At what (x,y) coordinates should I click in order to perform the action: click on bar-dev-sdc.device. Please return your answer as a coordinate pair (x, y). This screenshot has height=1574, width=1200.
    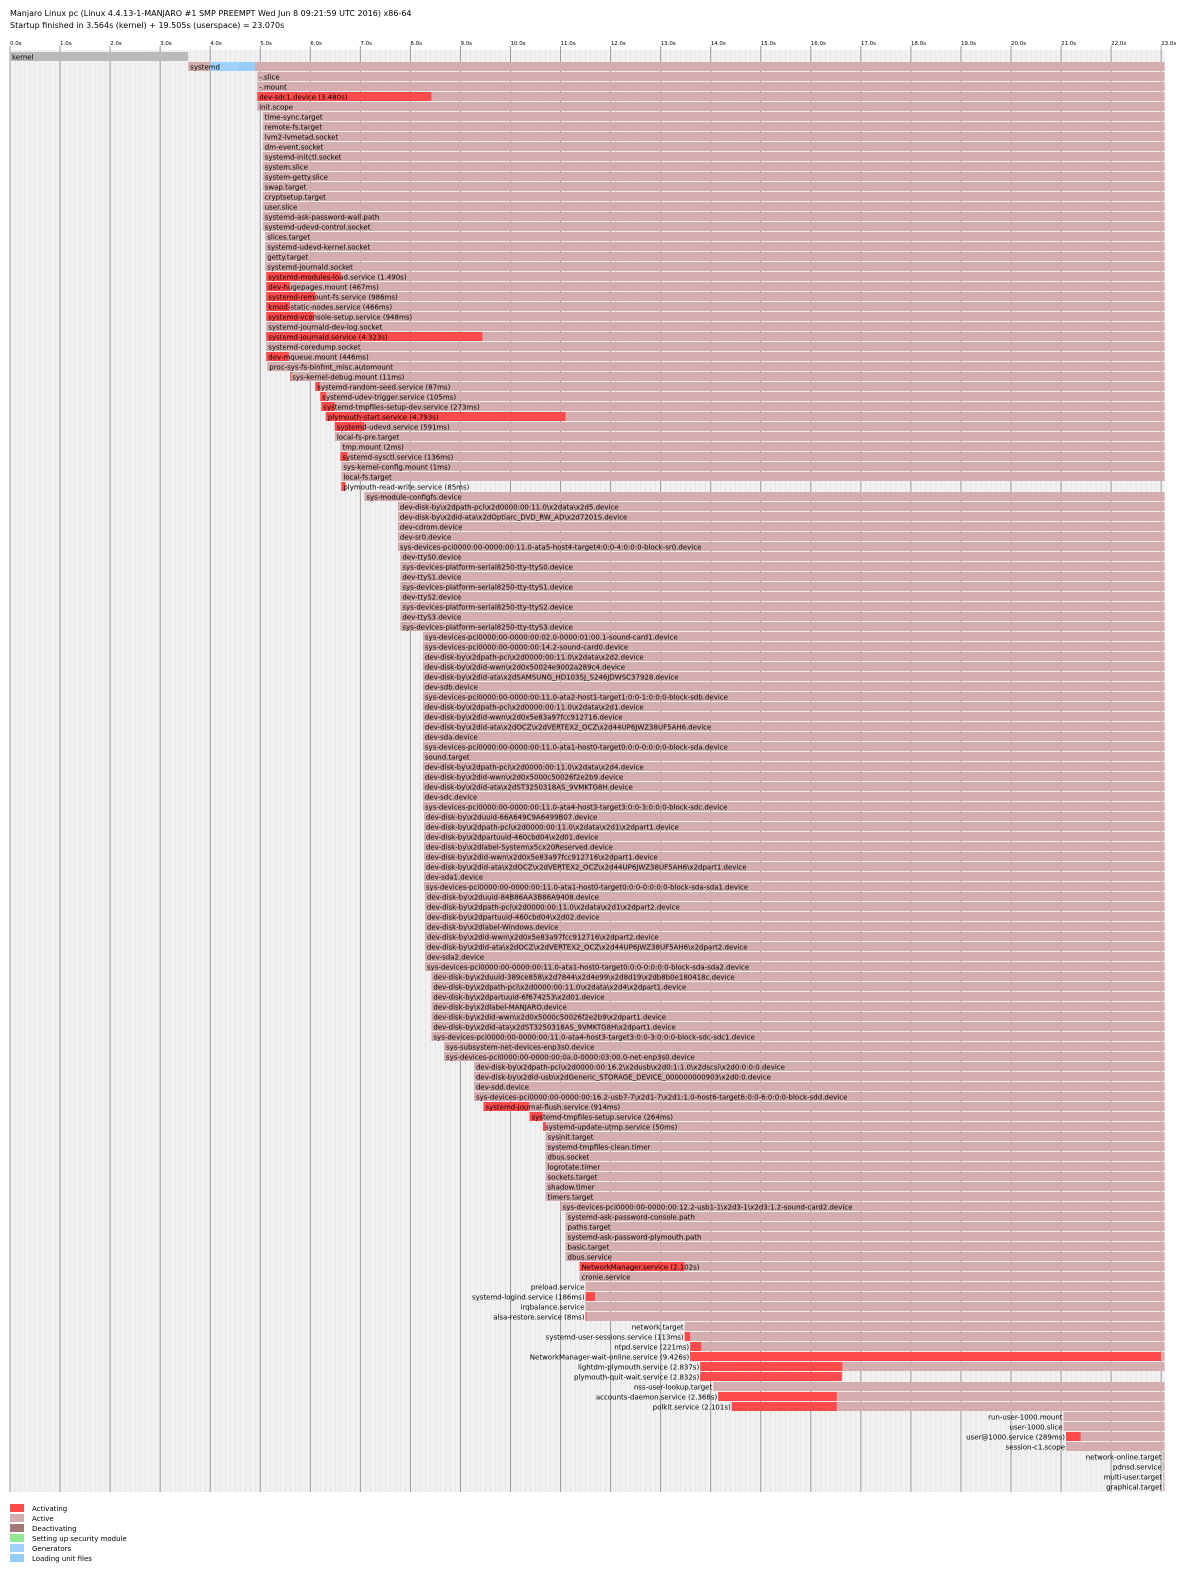
    Looking at the image, I should click on (793, 796).